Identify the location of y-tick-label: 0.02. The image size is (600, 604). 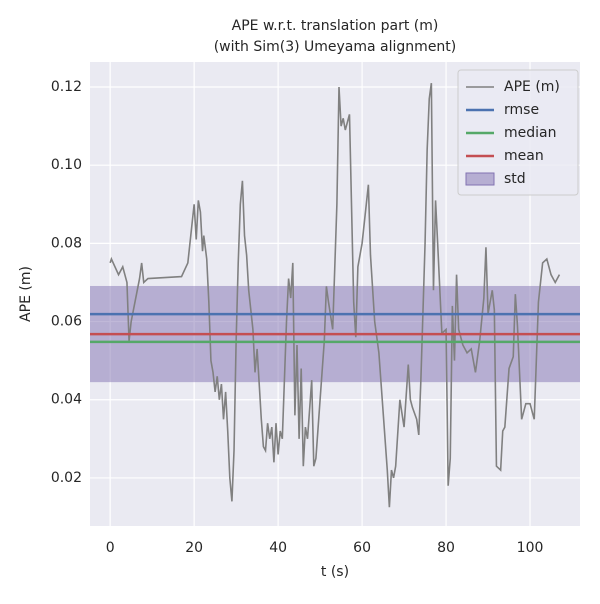
(66, 478).